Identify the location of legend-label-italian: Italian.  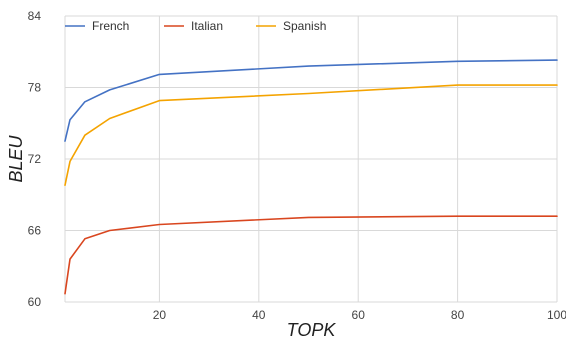
(207, 26).